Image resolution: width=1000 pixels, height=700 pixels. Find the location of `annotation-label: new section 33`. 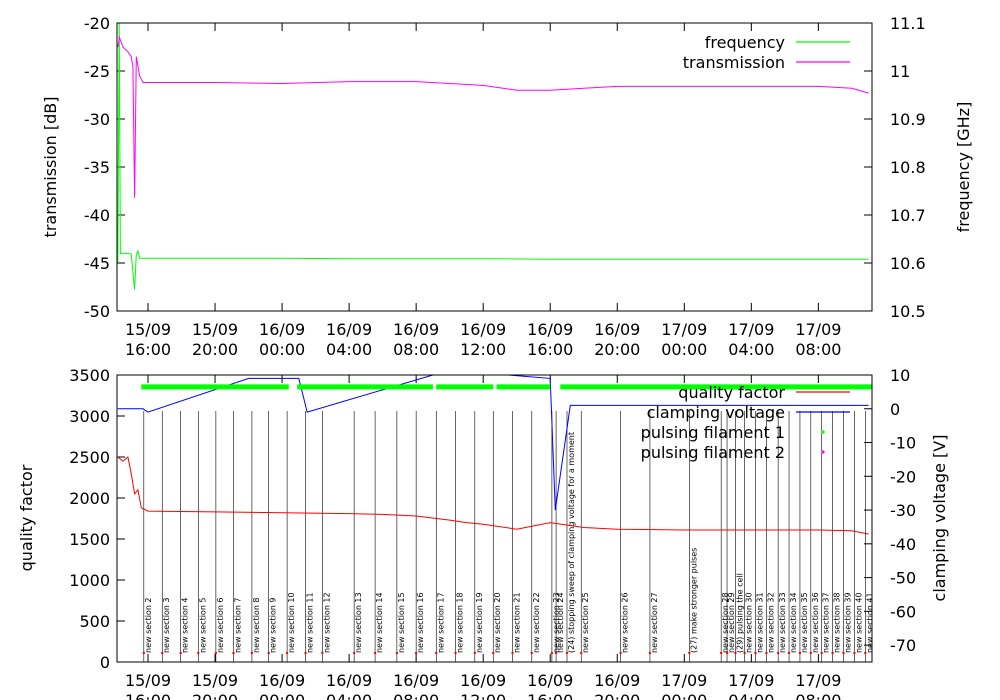

annotation-label: new section 33 is located at coordinates (782, 622).